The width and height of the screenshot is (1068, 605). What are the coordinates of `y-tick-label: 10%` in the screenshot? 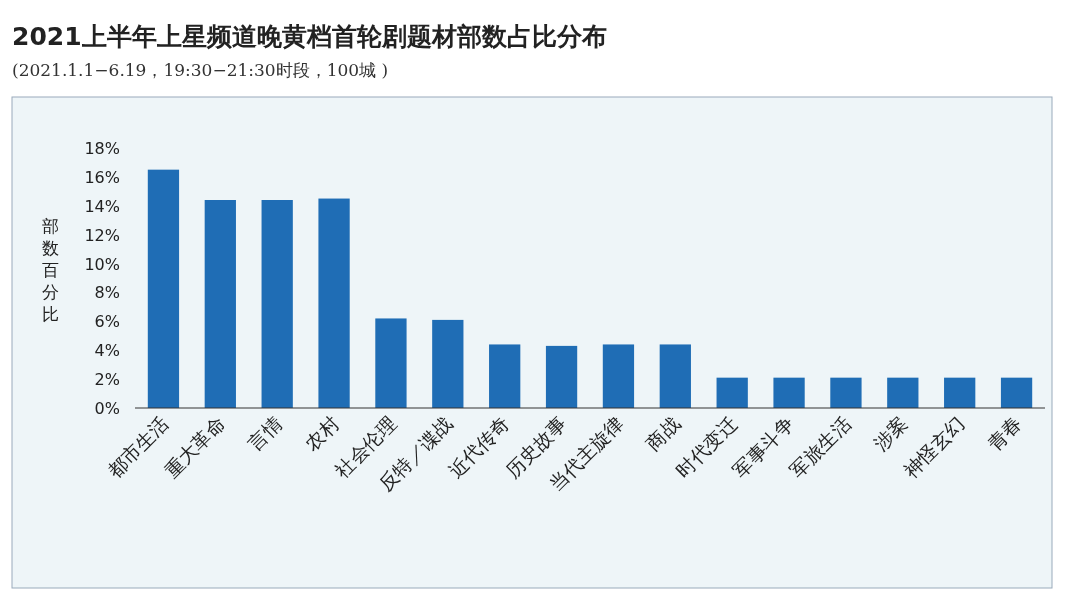 It's located at (102, 264).